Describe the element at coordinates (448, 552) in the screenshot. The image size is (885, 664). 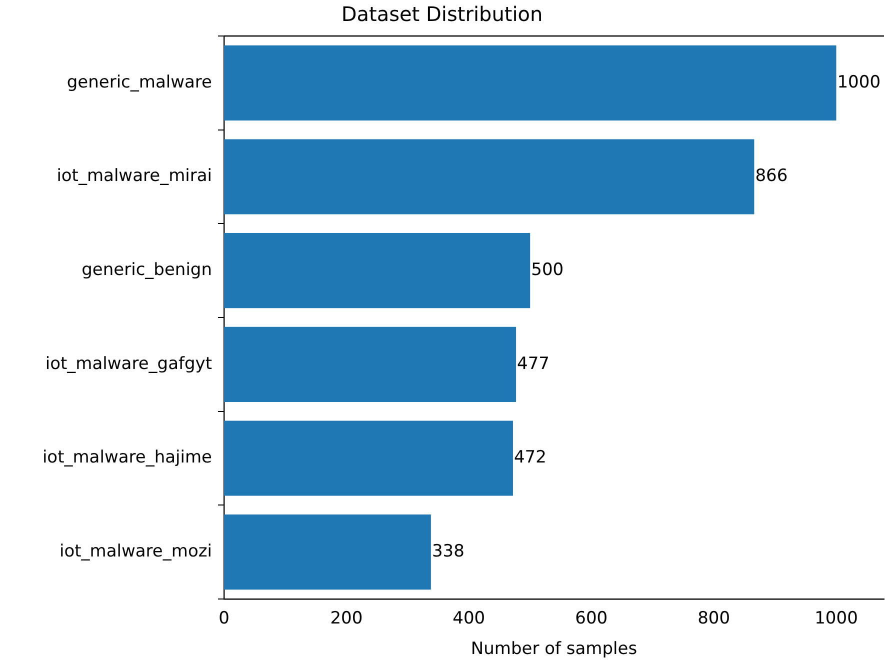
I see `data-label: 338` at that location.